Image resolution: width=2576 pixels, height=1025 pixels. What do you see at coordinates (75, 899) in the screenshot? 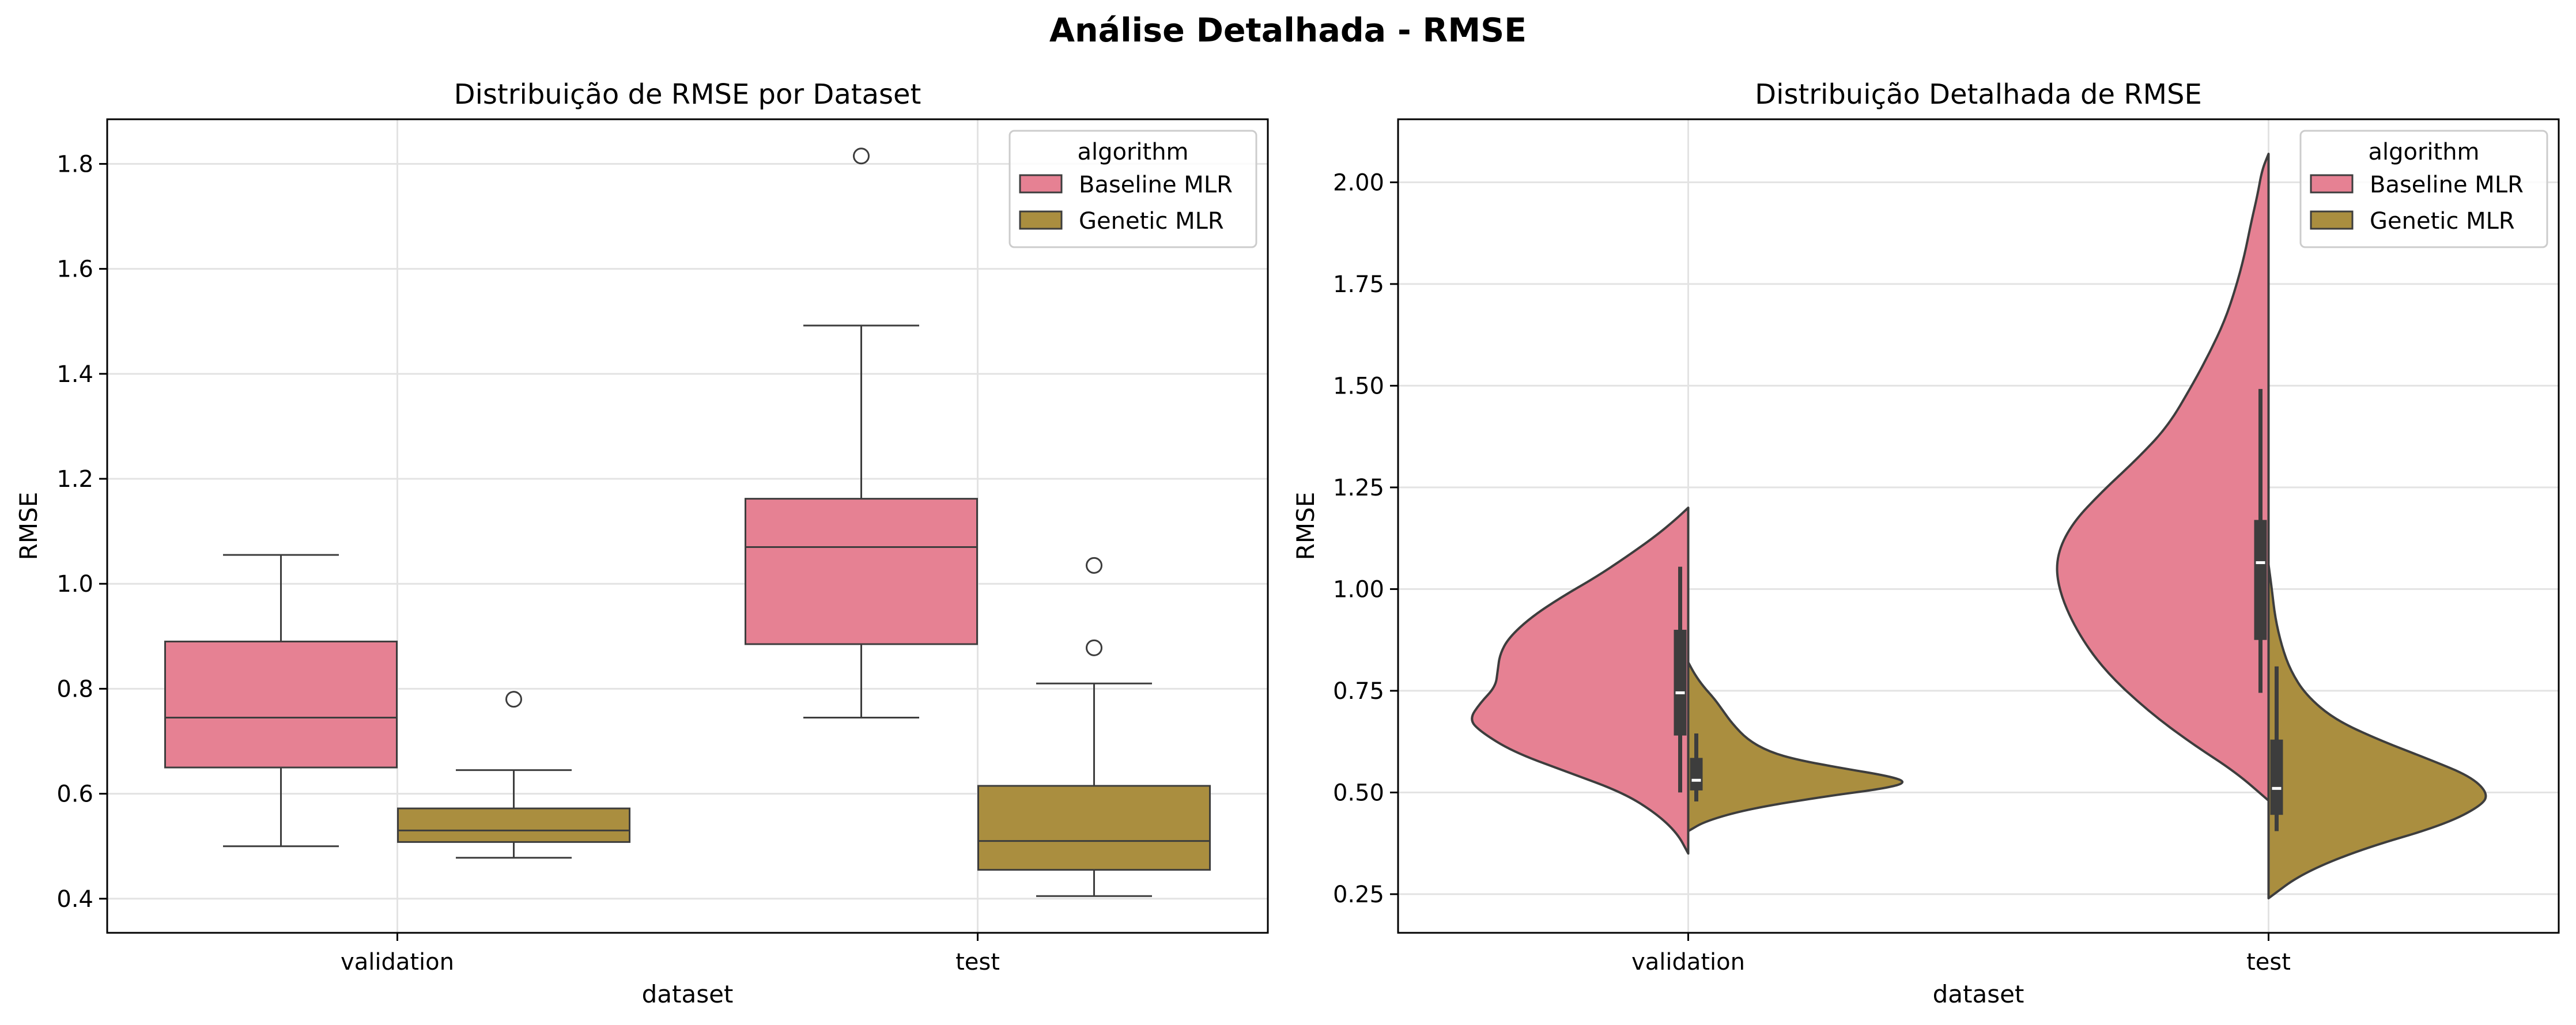
I see `y-tick-label: 0.4` at bounding box center [75, 899].